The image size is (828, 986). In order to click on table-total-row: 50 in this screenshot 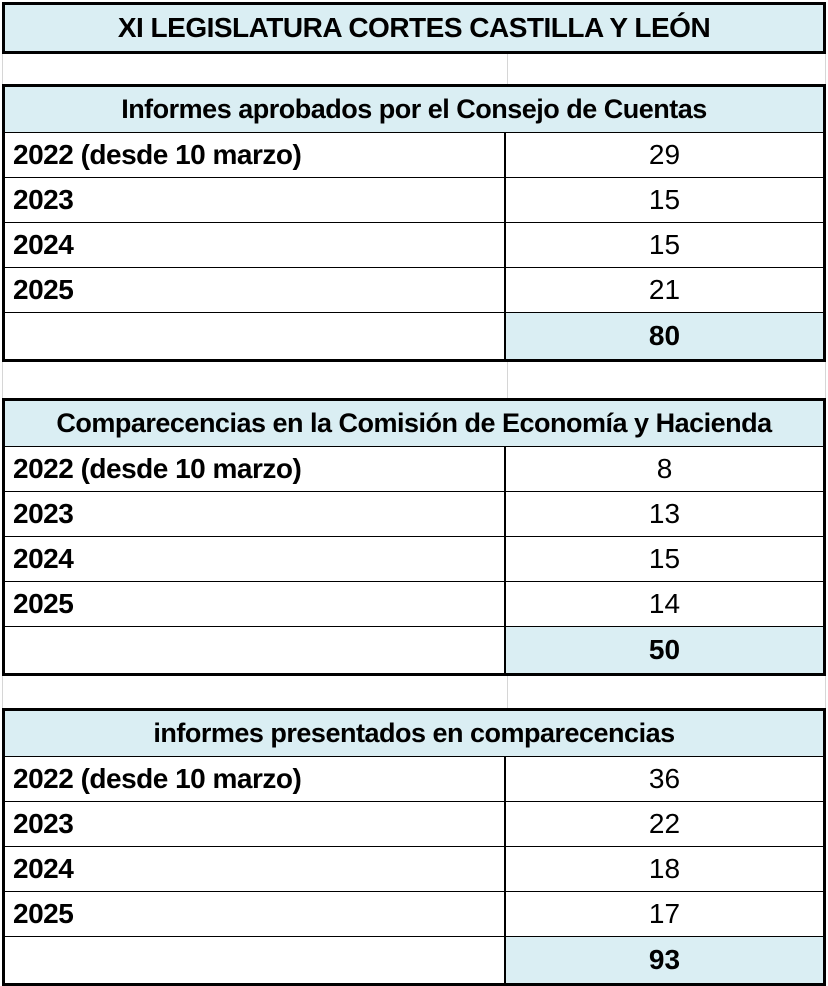, I will do `click(414, 650)`.